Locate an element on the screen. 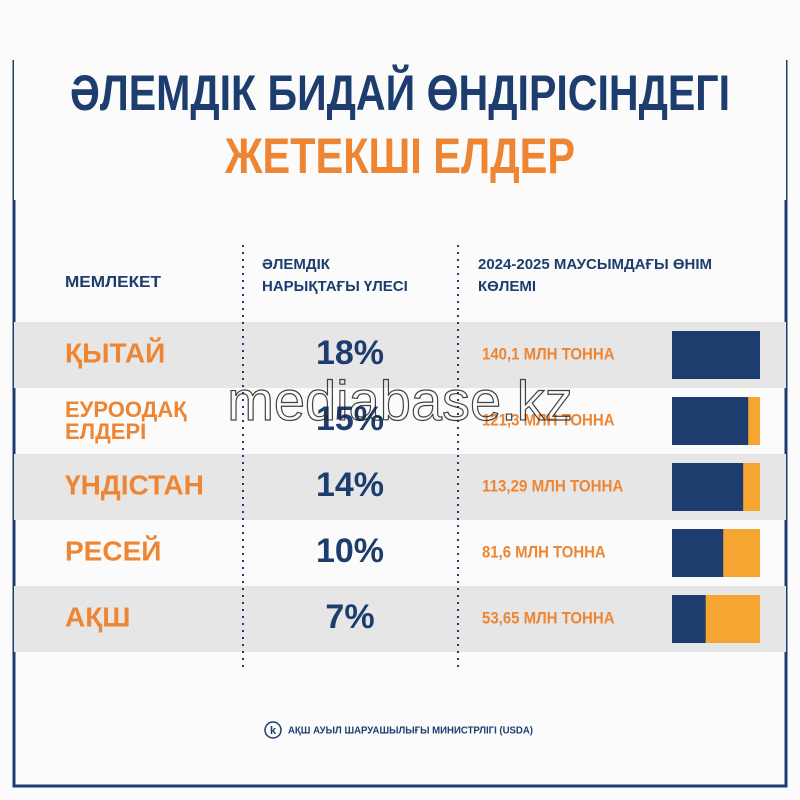 This screenshot has height=800, width=800. country: РЕСЕЙ is located at coordinates (113, 550).